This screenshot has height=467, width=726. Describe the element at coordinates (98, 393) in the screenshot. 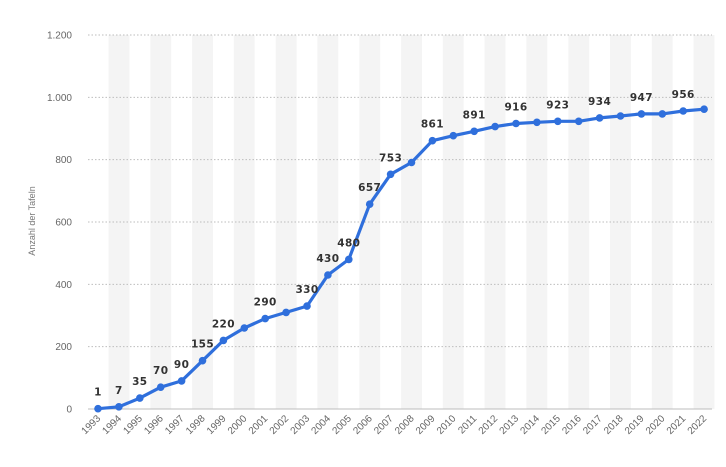

I see `data-label: 1` at that location.